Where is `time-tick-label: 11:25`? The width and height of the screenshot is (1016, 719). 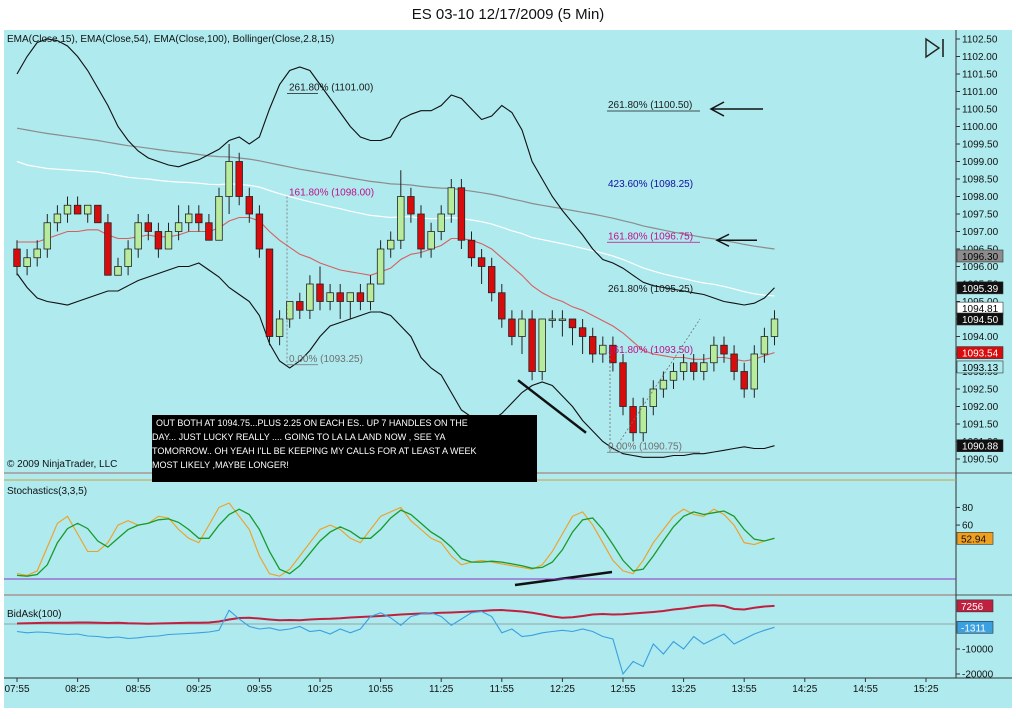
time-tick-label: 11:25 is located at coordinates (441, 689).